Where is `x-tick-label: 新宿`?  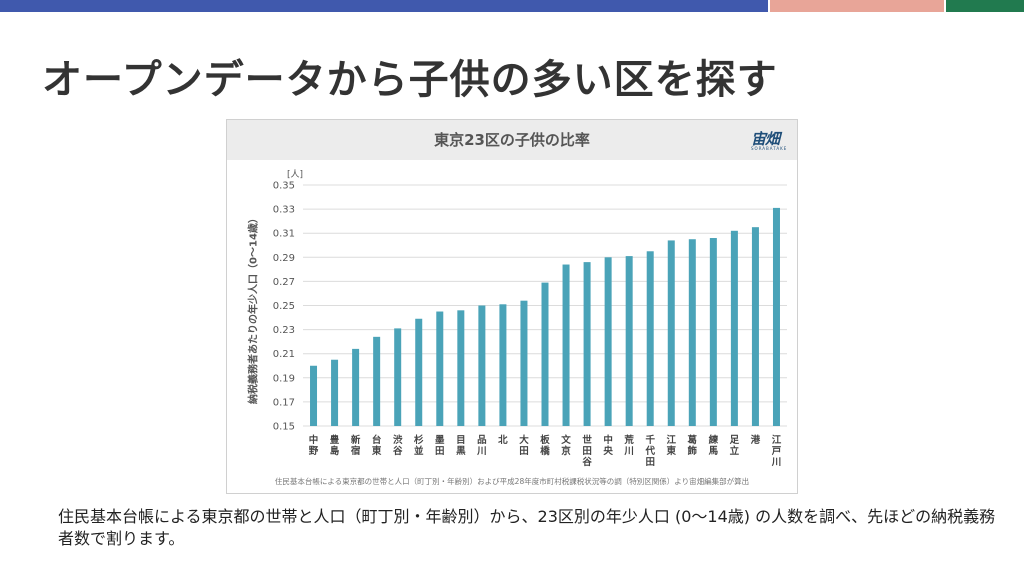
x-tick-label: 新宿 is located at coordinates (356, 445).